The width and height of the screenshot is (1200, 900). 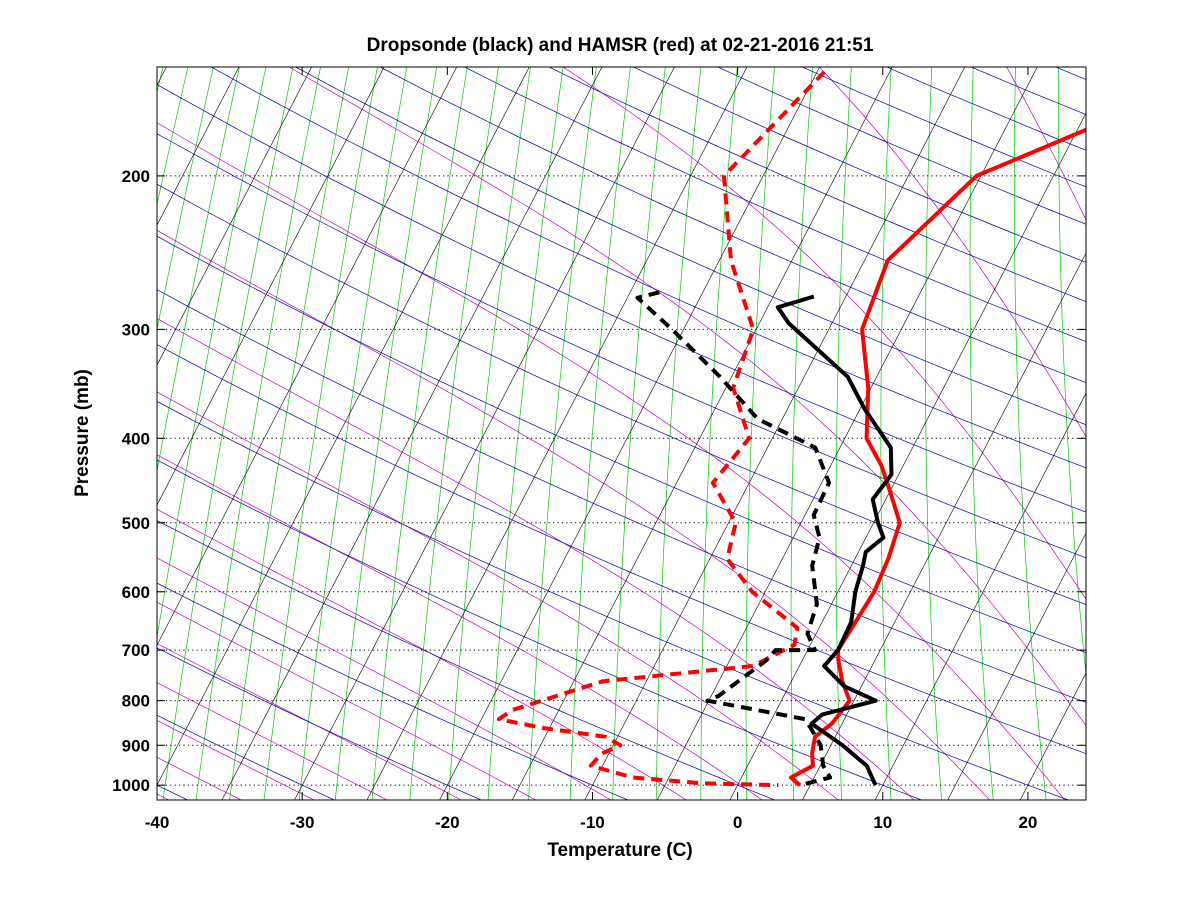 What do you see at coordinates (131, 785) in the screenshot?
I see `y-tick-label: 1000` at bounding box center [131, 785].